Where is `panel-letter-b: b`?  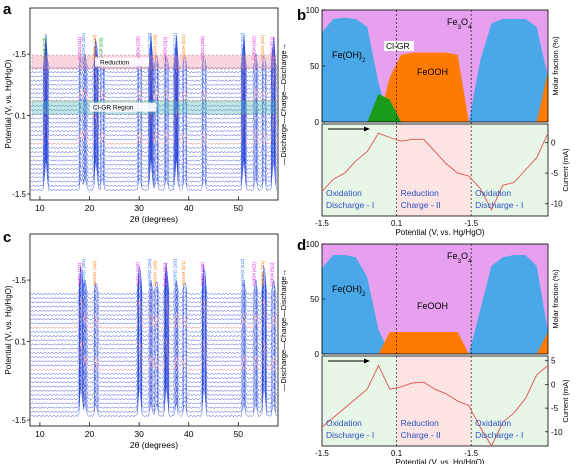 panel-letter-b: b is located at coordinates (301, 15).